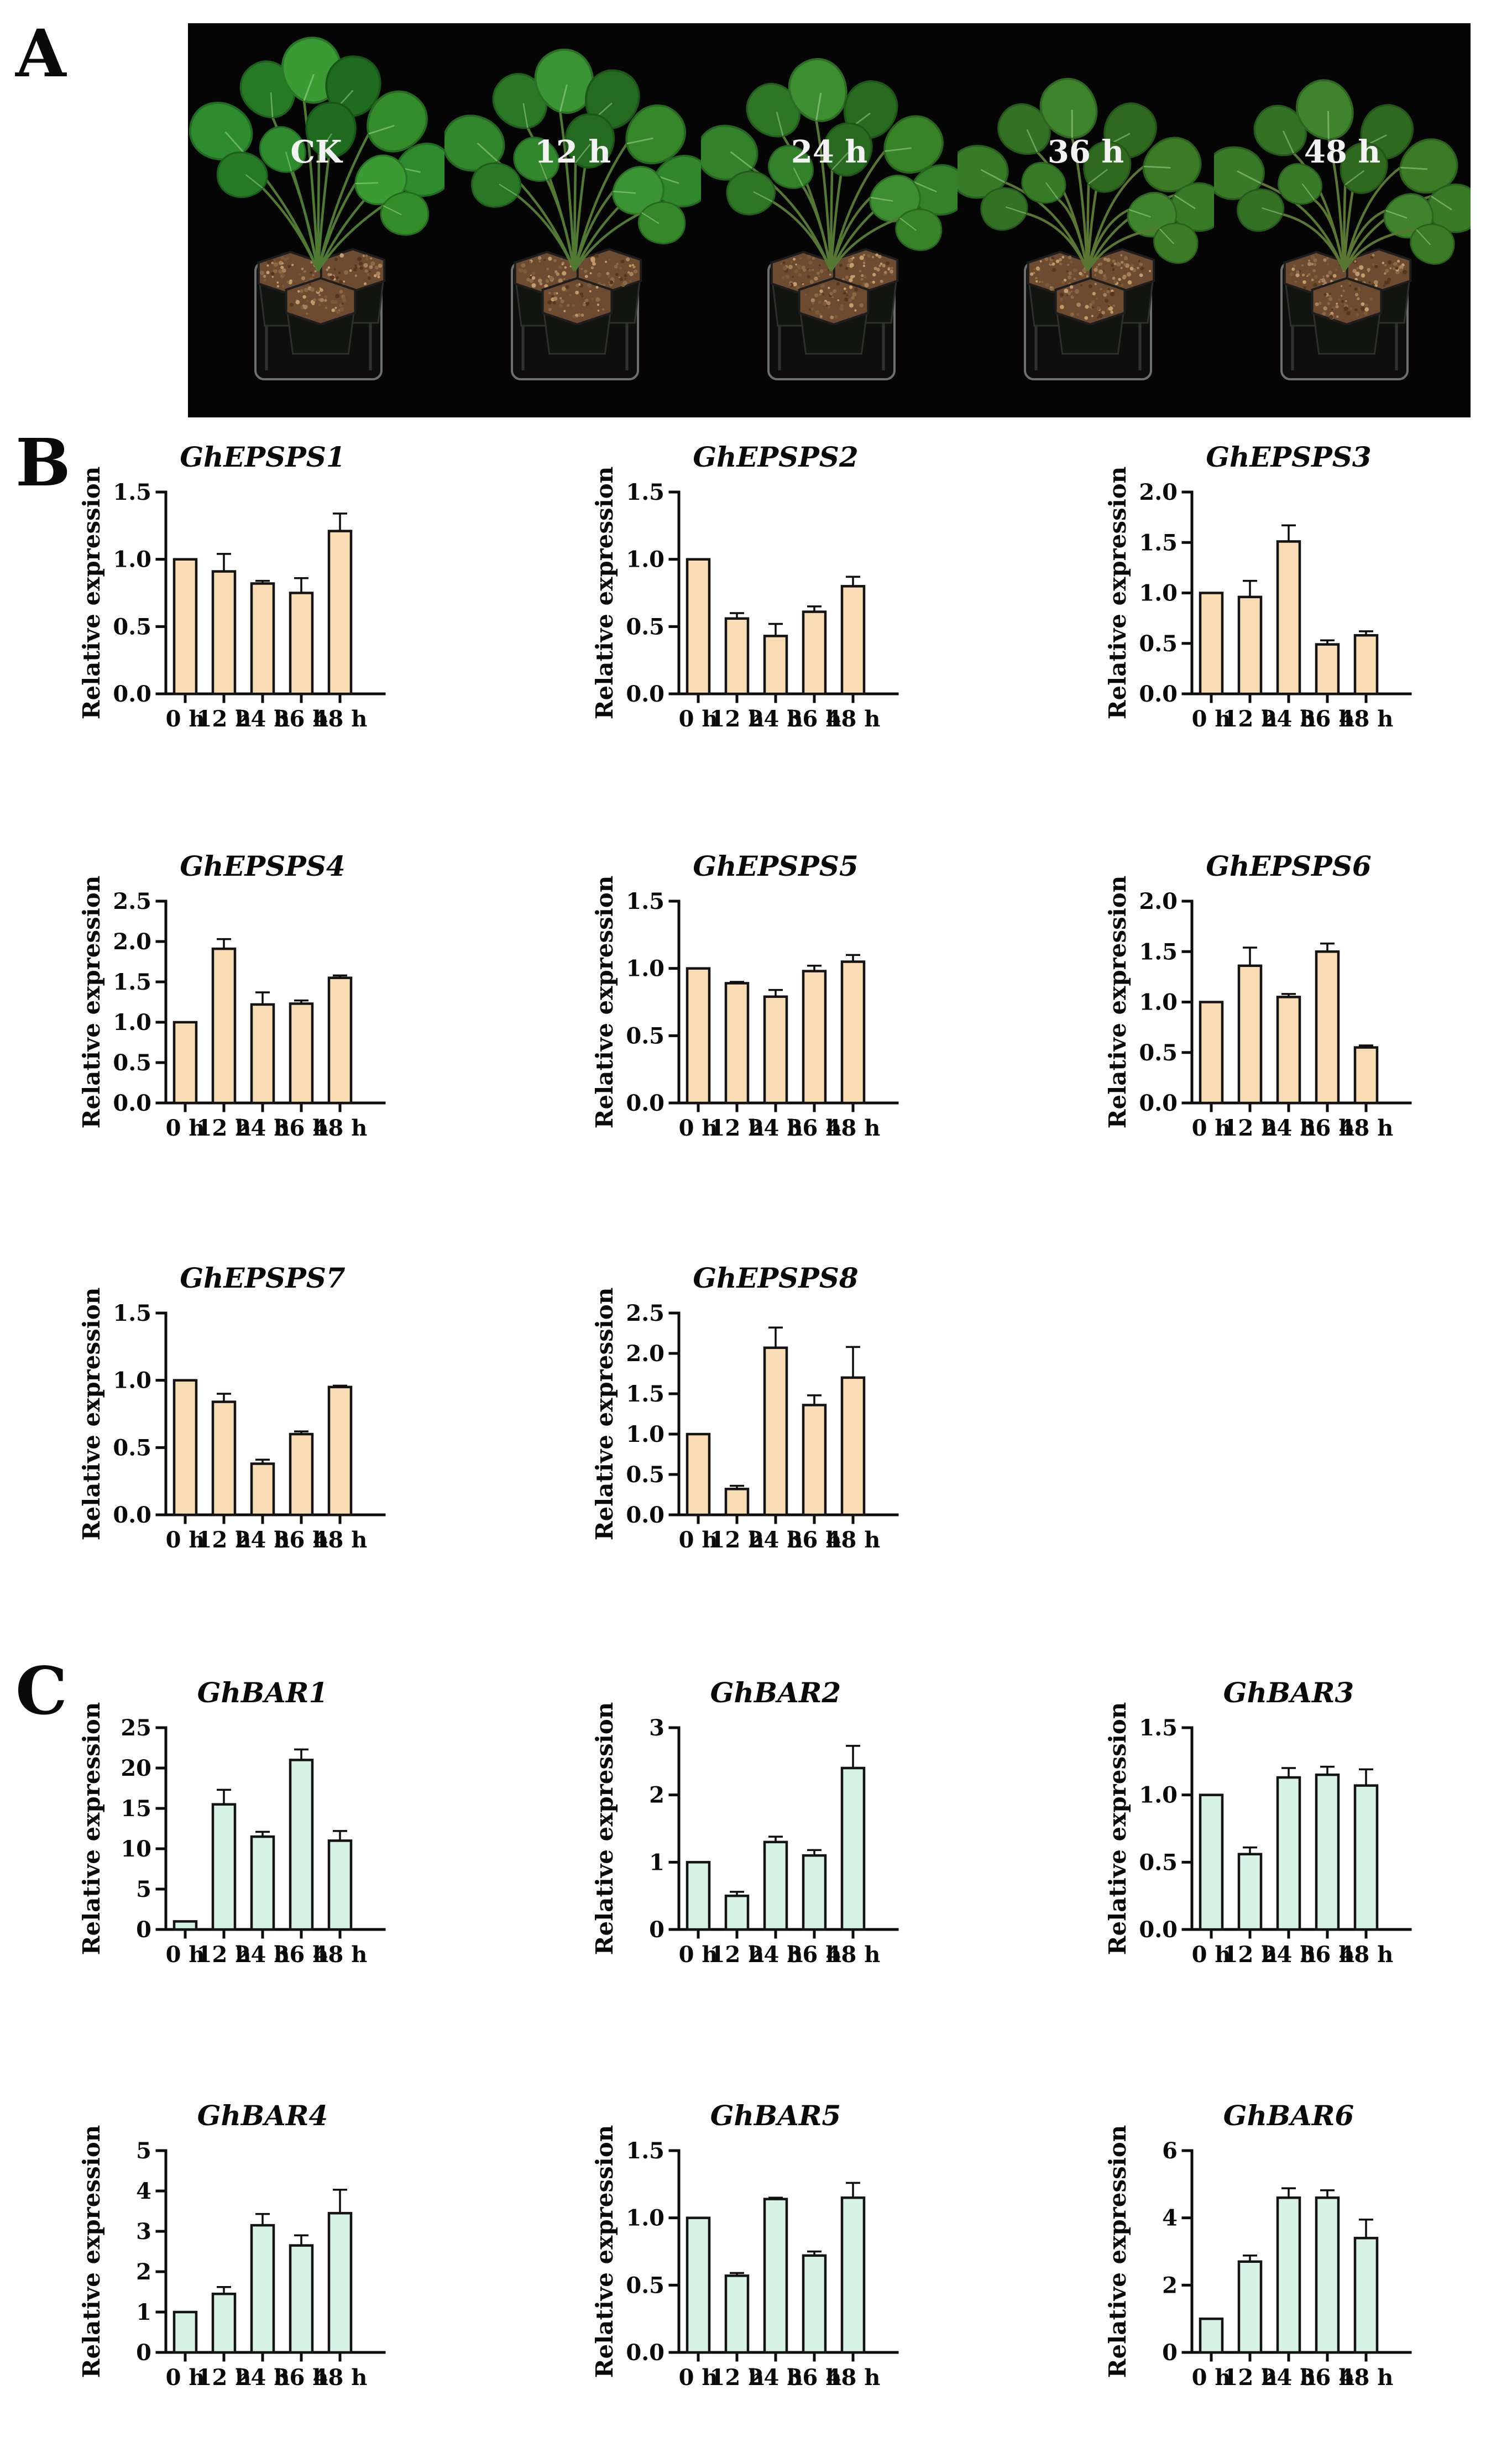 This screenshot has width=1512, height=2458. What do you see at coordinates (41, 1690) in the screenshot?
I see `panel-c-label: C` at bounding box center [41, 1690].